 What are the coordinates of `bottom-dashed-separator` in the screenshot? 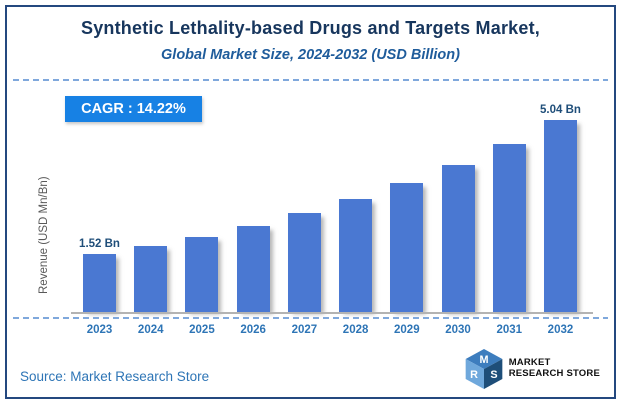 It's located at (310, 318).